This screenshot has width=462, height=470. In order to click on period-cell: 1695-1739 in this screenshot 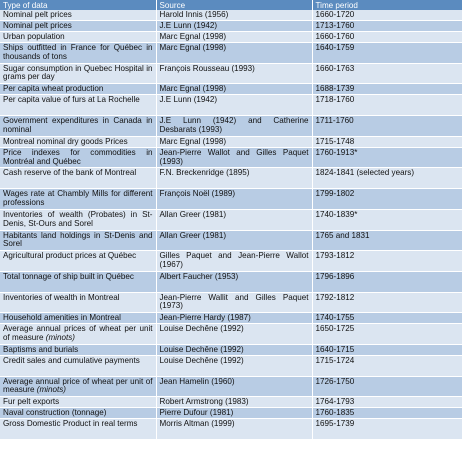, I will do `click(387, 429)`.